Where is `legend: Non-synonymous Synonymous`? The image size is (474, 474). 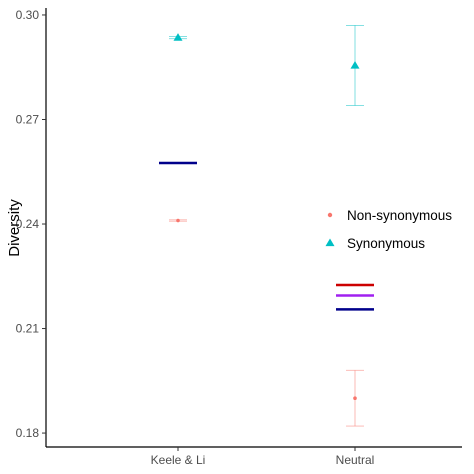 legend: Non-synonymous Synonymous is located at coordinates (388, 229).